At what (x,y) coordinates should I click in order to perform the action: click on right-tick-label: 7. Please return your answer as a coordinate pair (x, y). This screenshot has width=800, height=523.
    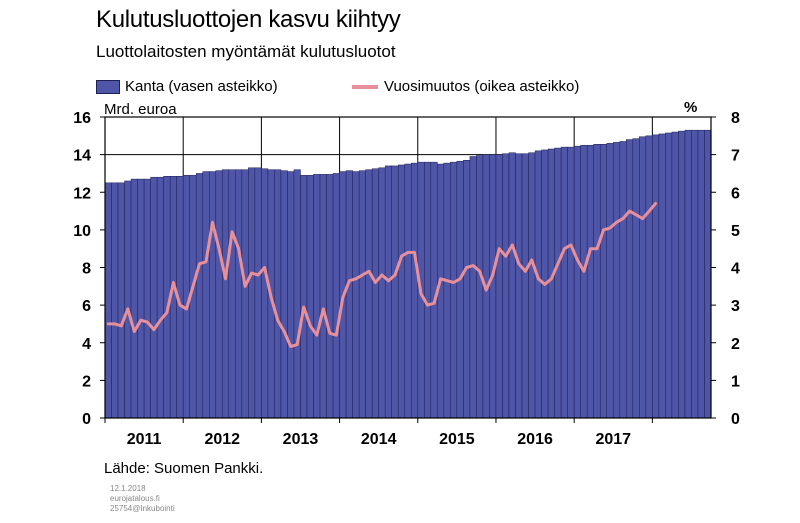
    Looking at the image, I should click on (735, 156).